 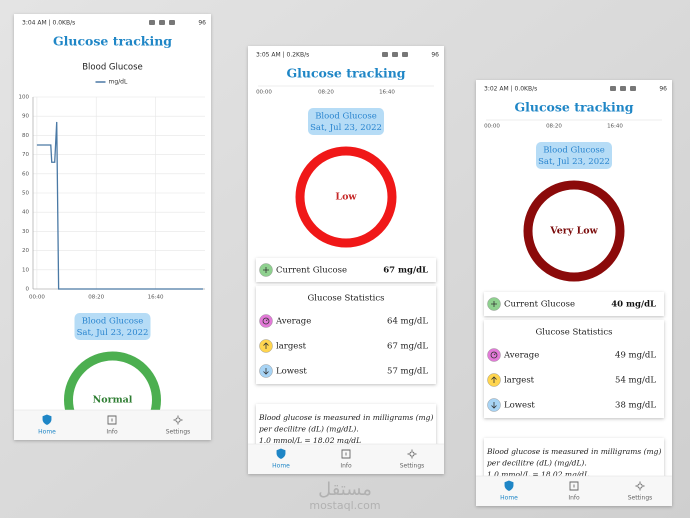 What do you see at coordinates (28, 290) in the screenshot?
I see `y-tick-label: 0` at bounding box center [28, 290].